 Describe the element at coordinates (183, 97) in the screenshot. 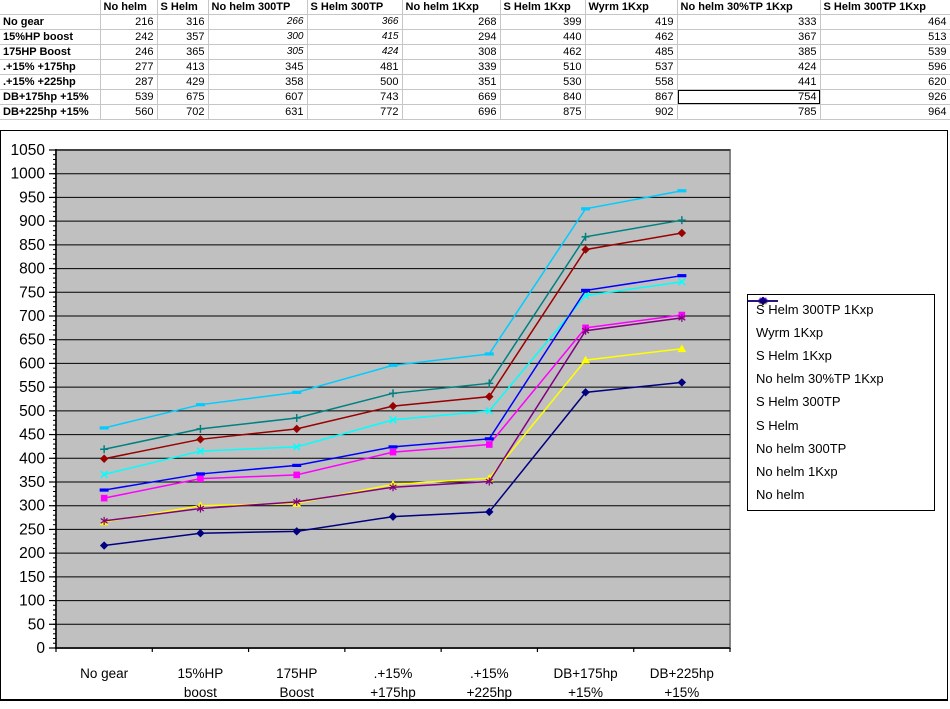

I see `table-cell: 675` at that location.